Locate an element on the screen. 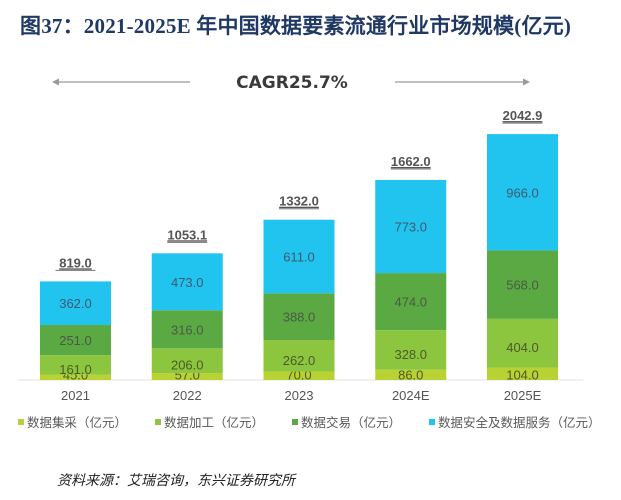 Image resolution: width=621 pixels, height=500 pixels. data-label: 161.0 is located at coordinates (75, 369).